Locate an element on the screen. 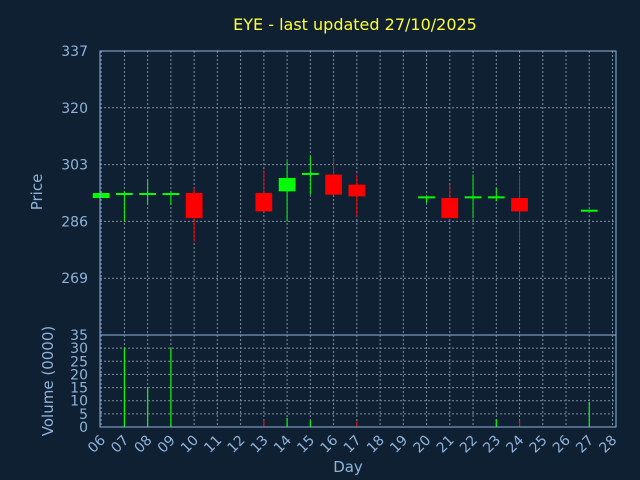 Image resolution: width=640 pixels, height=480 pixels. x-tick-label: 09 is located at coordinates (167, 445).